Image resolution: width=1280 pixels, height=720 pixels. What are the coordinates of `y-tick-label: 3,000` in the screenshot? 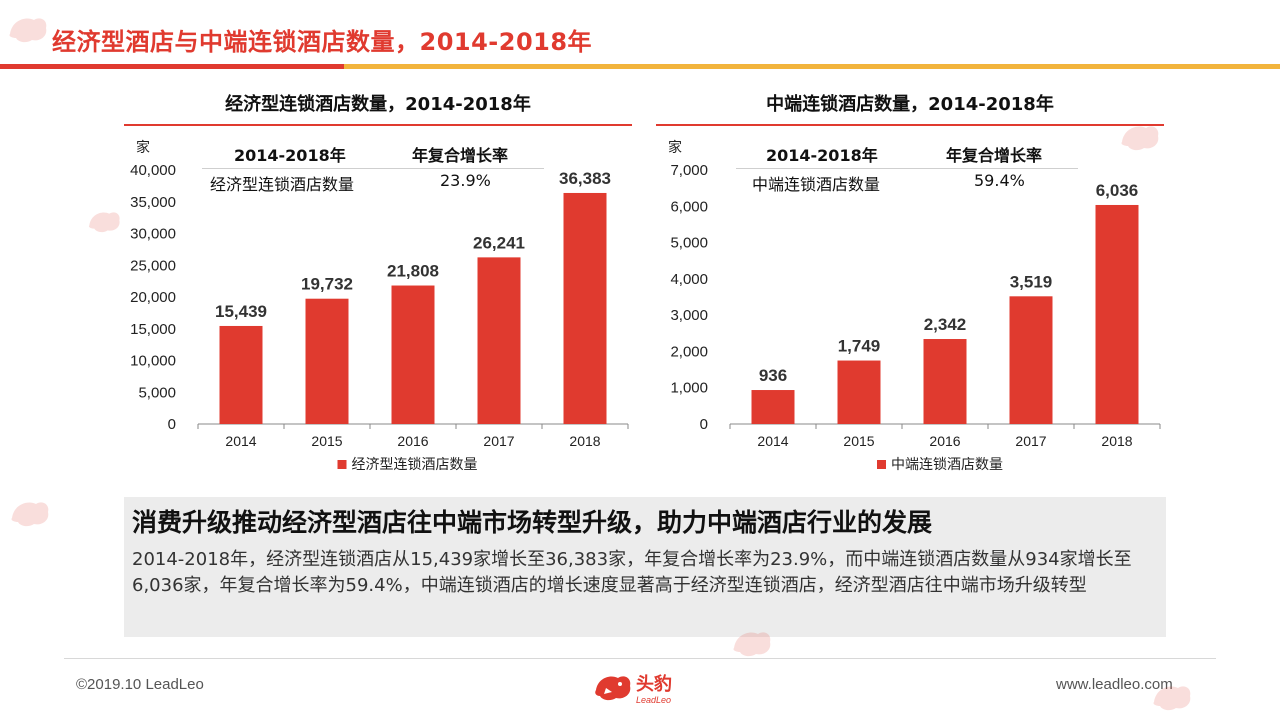 It's located at (689, 315).